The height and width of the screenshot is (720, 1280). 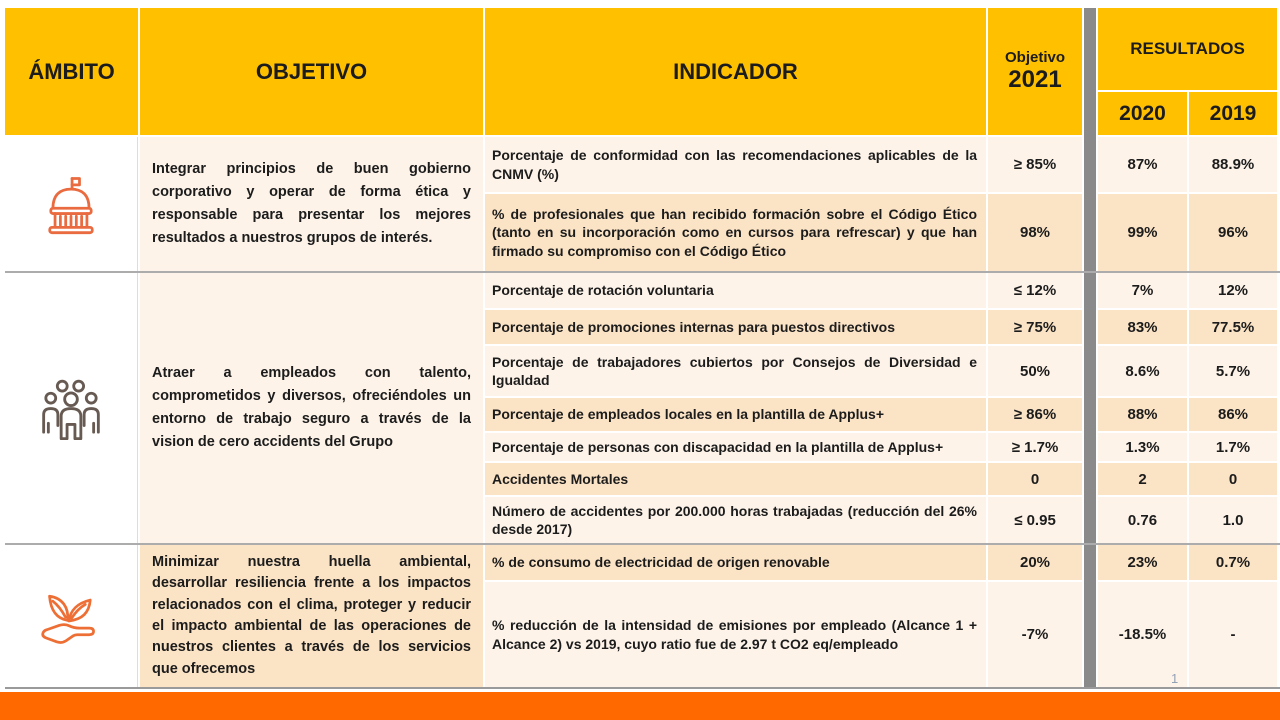 I want to click on result-2020-cell: 87%, so click(x=1142, y=164).